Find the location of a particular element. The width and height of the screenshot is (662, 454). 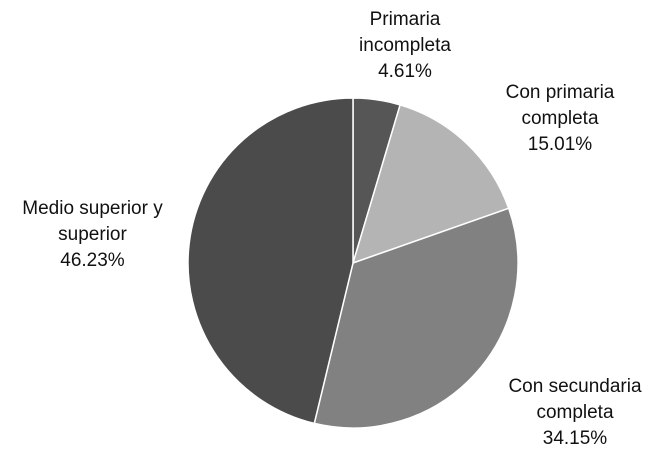

slice-label: Con primaria completa 15.01% is located at coordinates (560, 119).